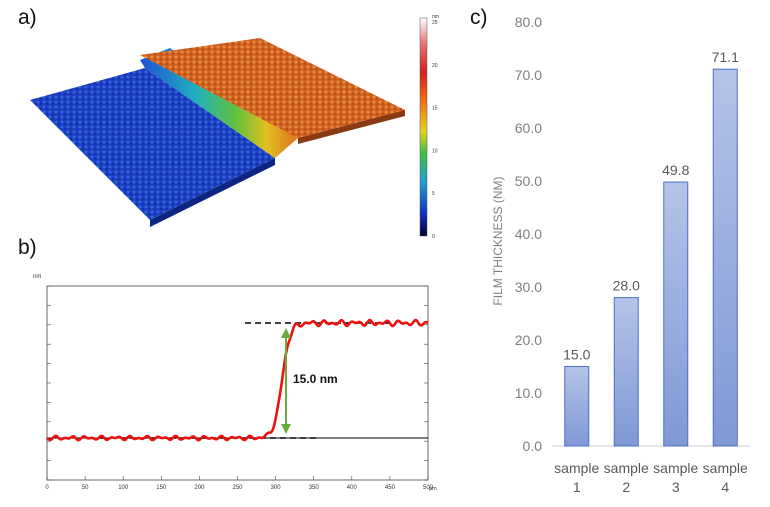 Image resolution: width=770 pixels, height=507 pixels. I want to click on y-tick-label: 60.0, so click(528, 128).